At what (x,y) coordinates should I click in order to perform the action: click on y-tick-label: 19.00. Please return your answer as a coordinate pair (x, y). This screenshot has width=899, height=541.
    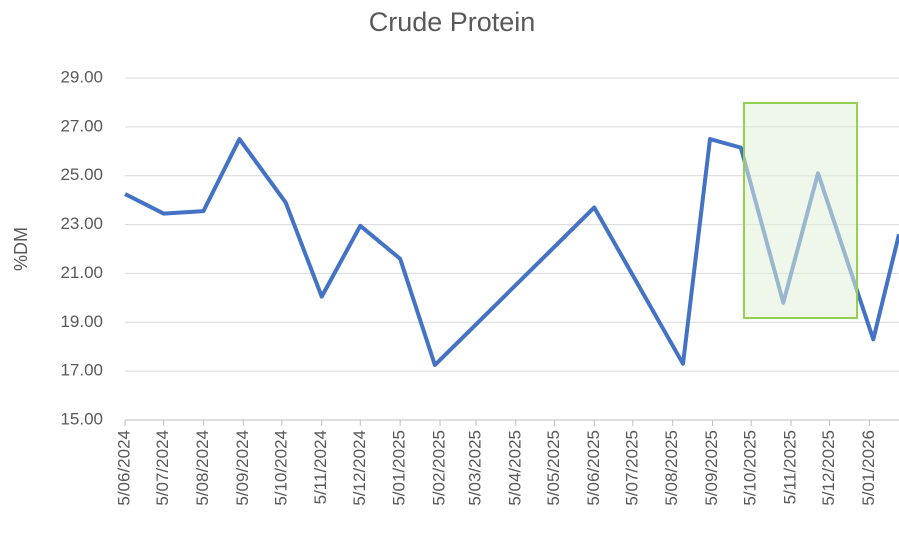
    Looking at the image, I should click on (81, 321).